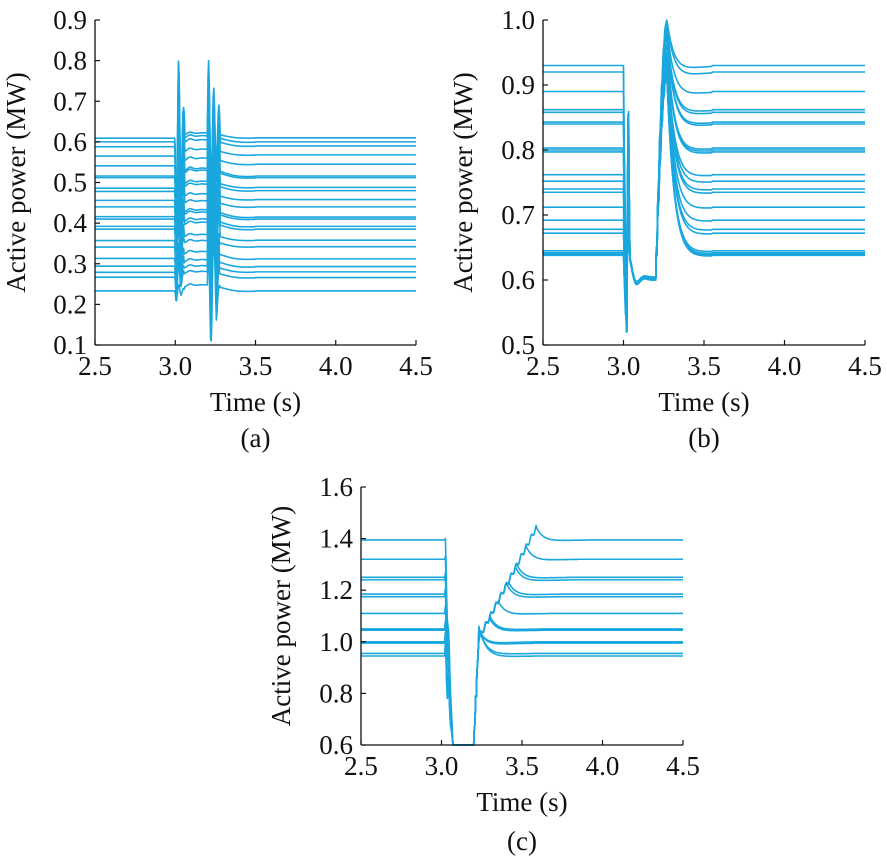  I want to click on y-tick-label: 1.2, so click(336, 590).